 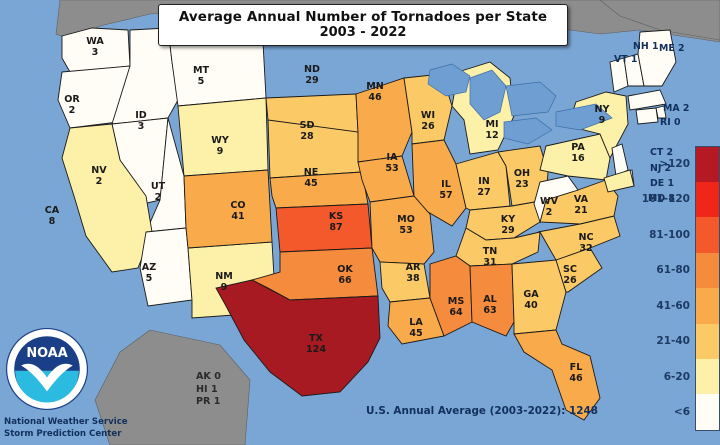 I want to click on state-code-az: AZ, so click(x=149, y=267).